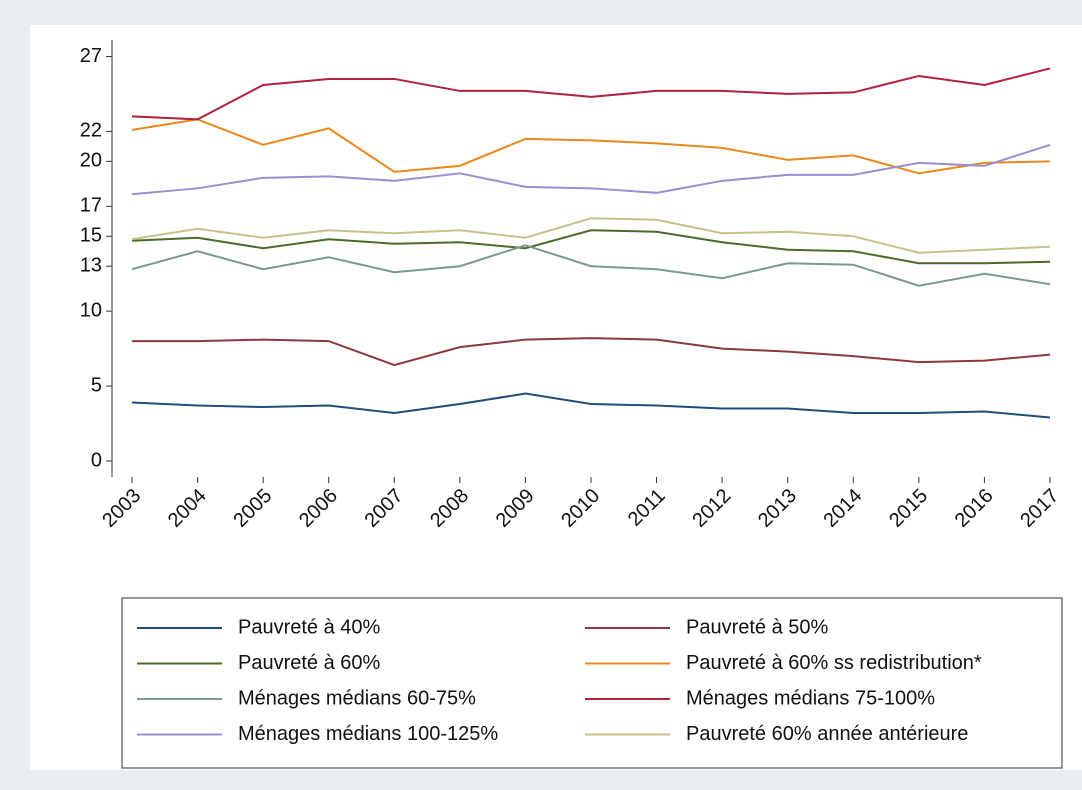  What do you see at coordinates (91, 310) in the screenshot?
I see `y-tick-label: 10` at bounding box center [91, 310].